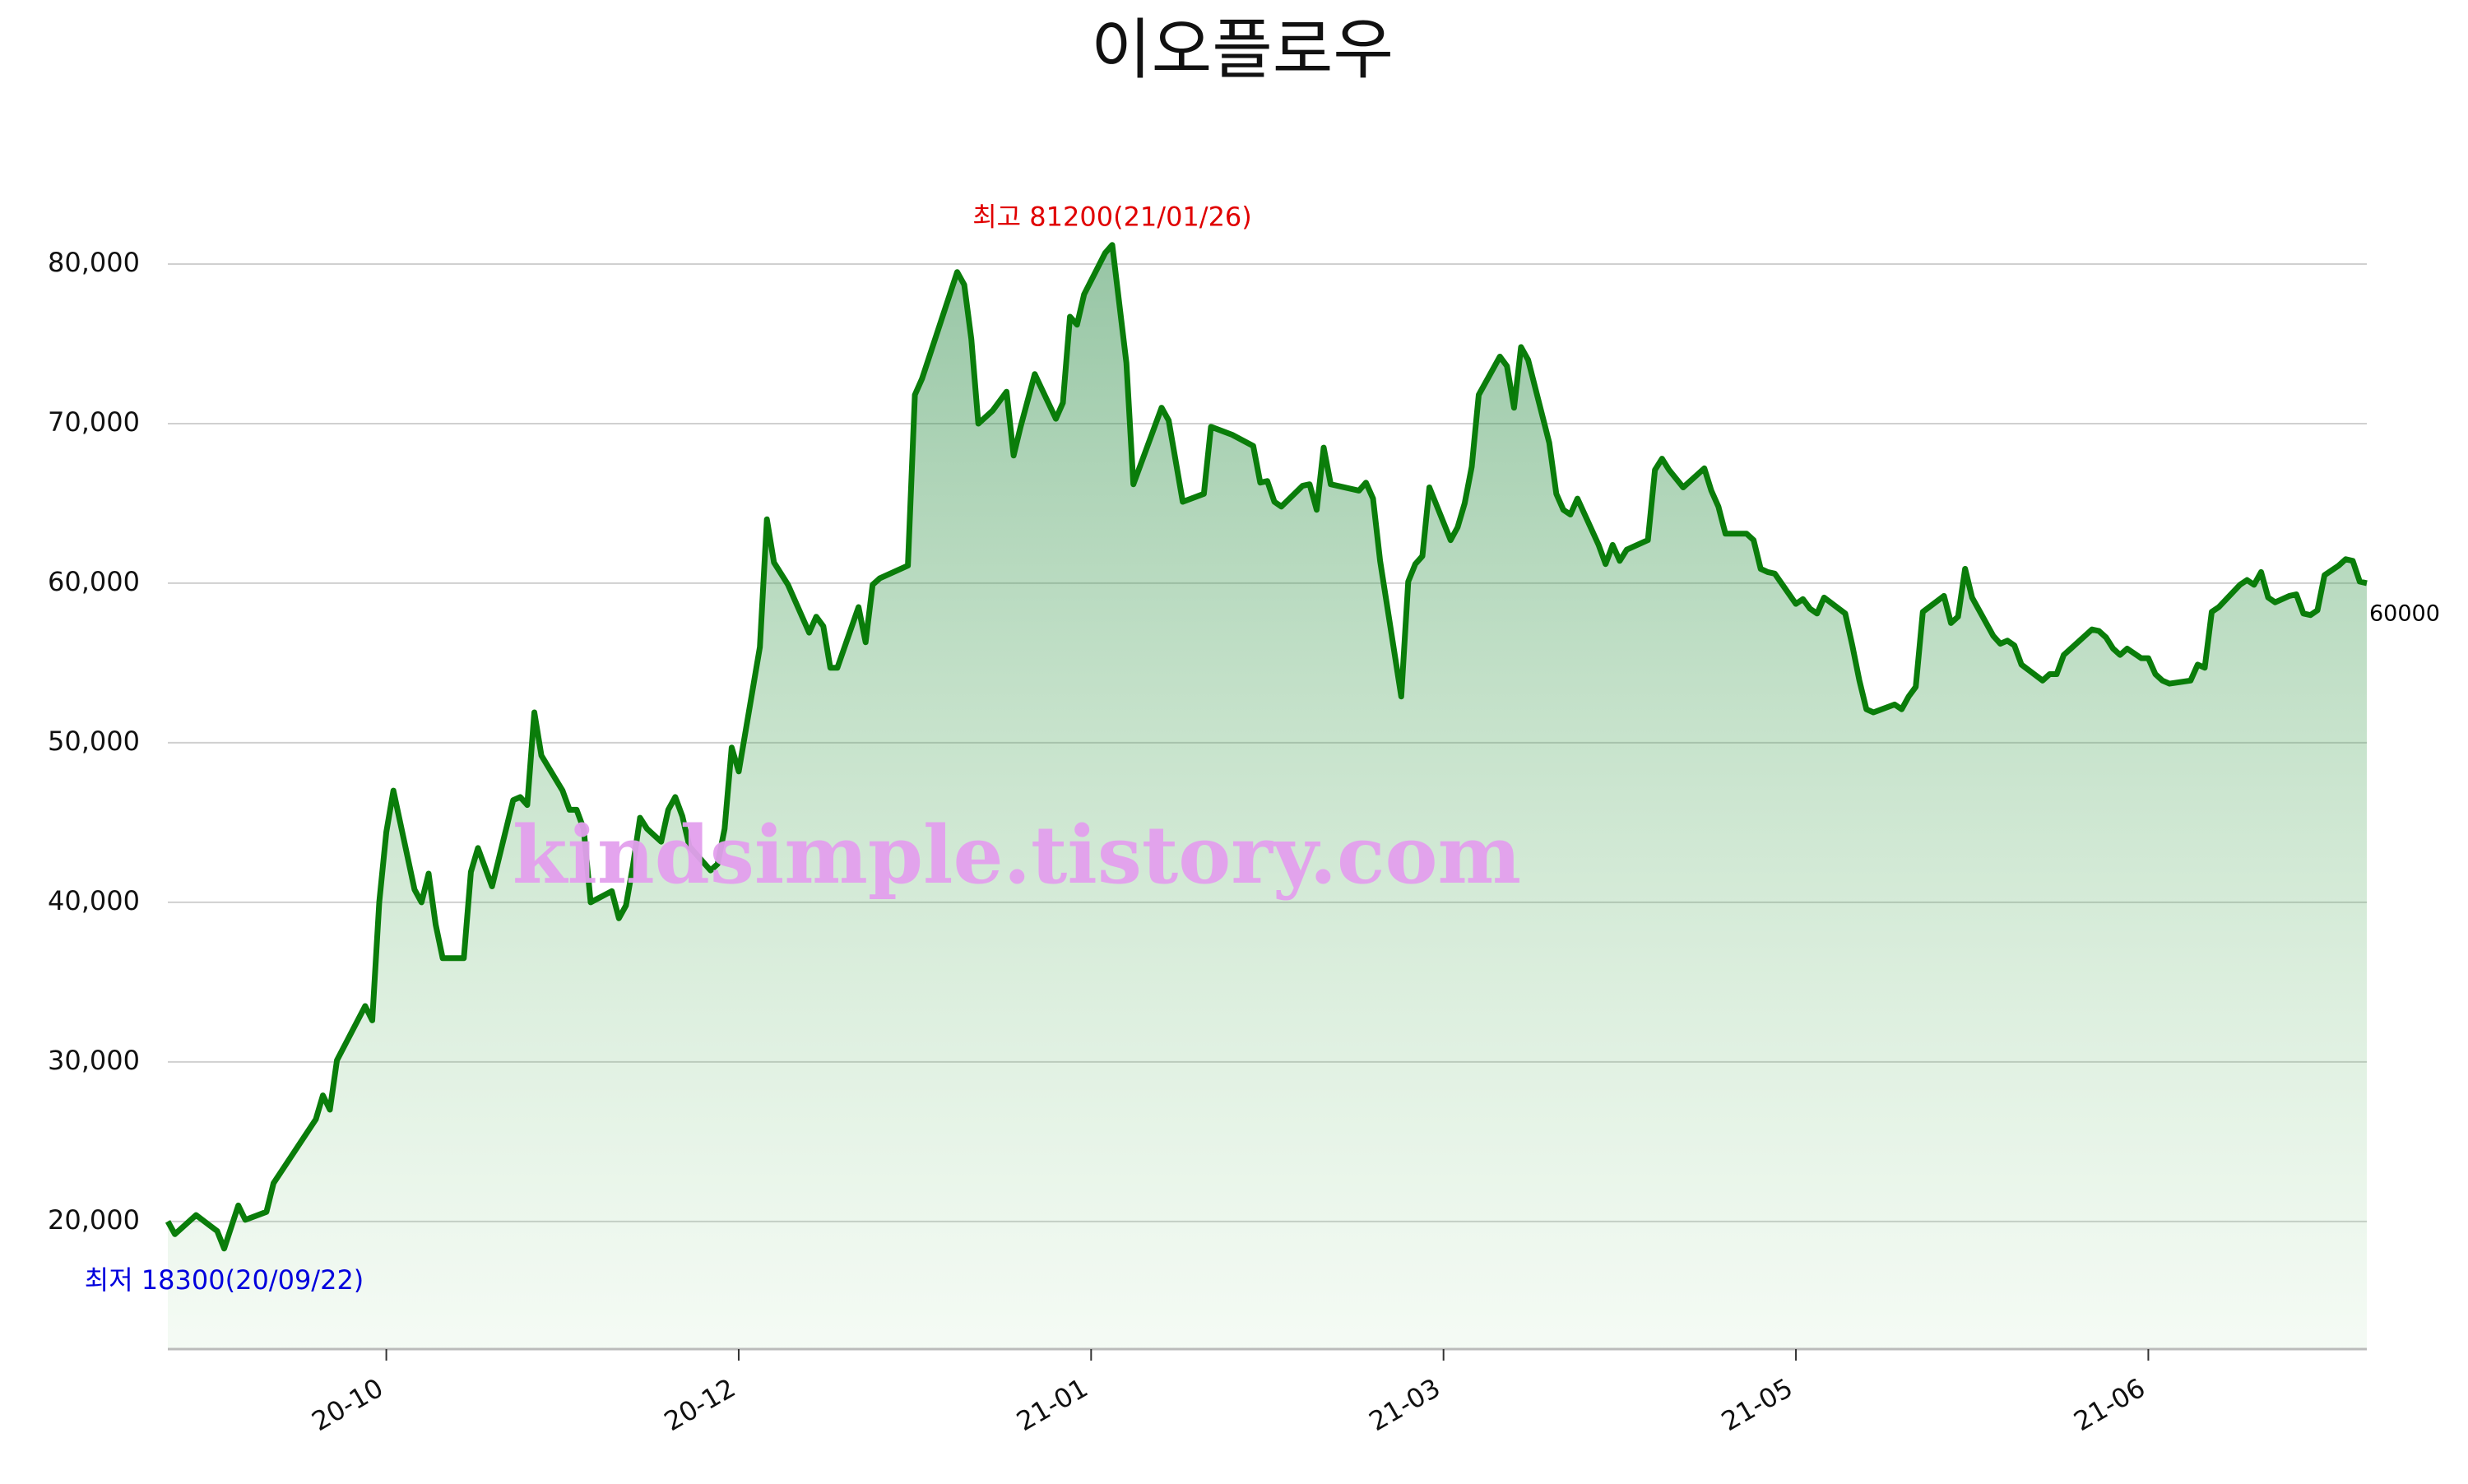 The height and width of the screenshot is (1484, 2468). I want to click on chart-title: 이오플로우, so click(1242, 50).